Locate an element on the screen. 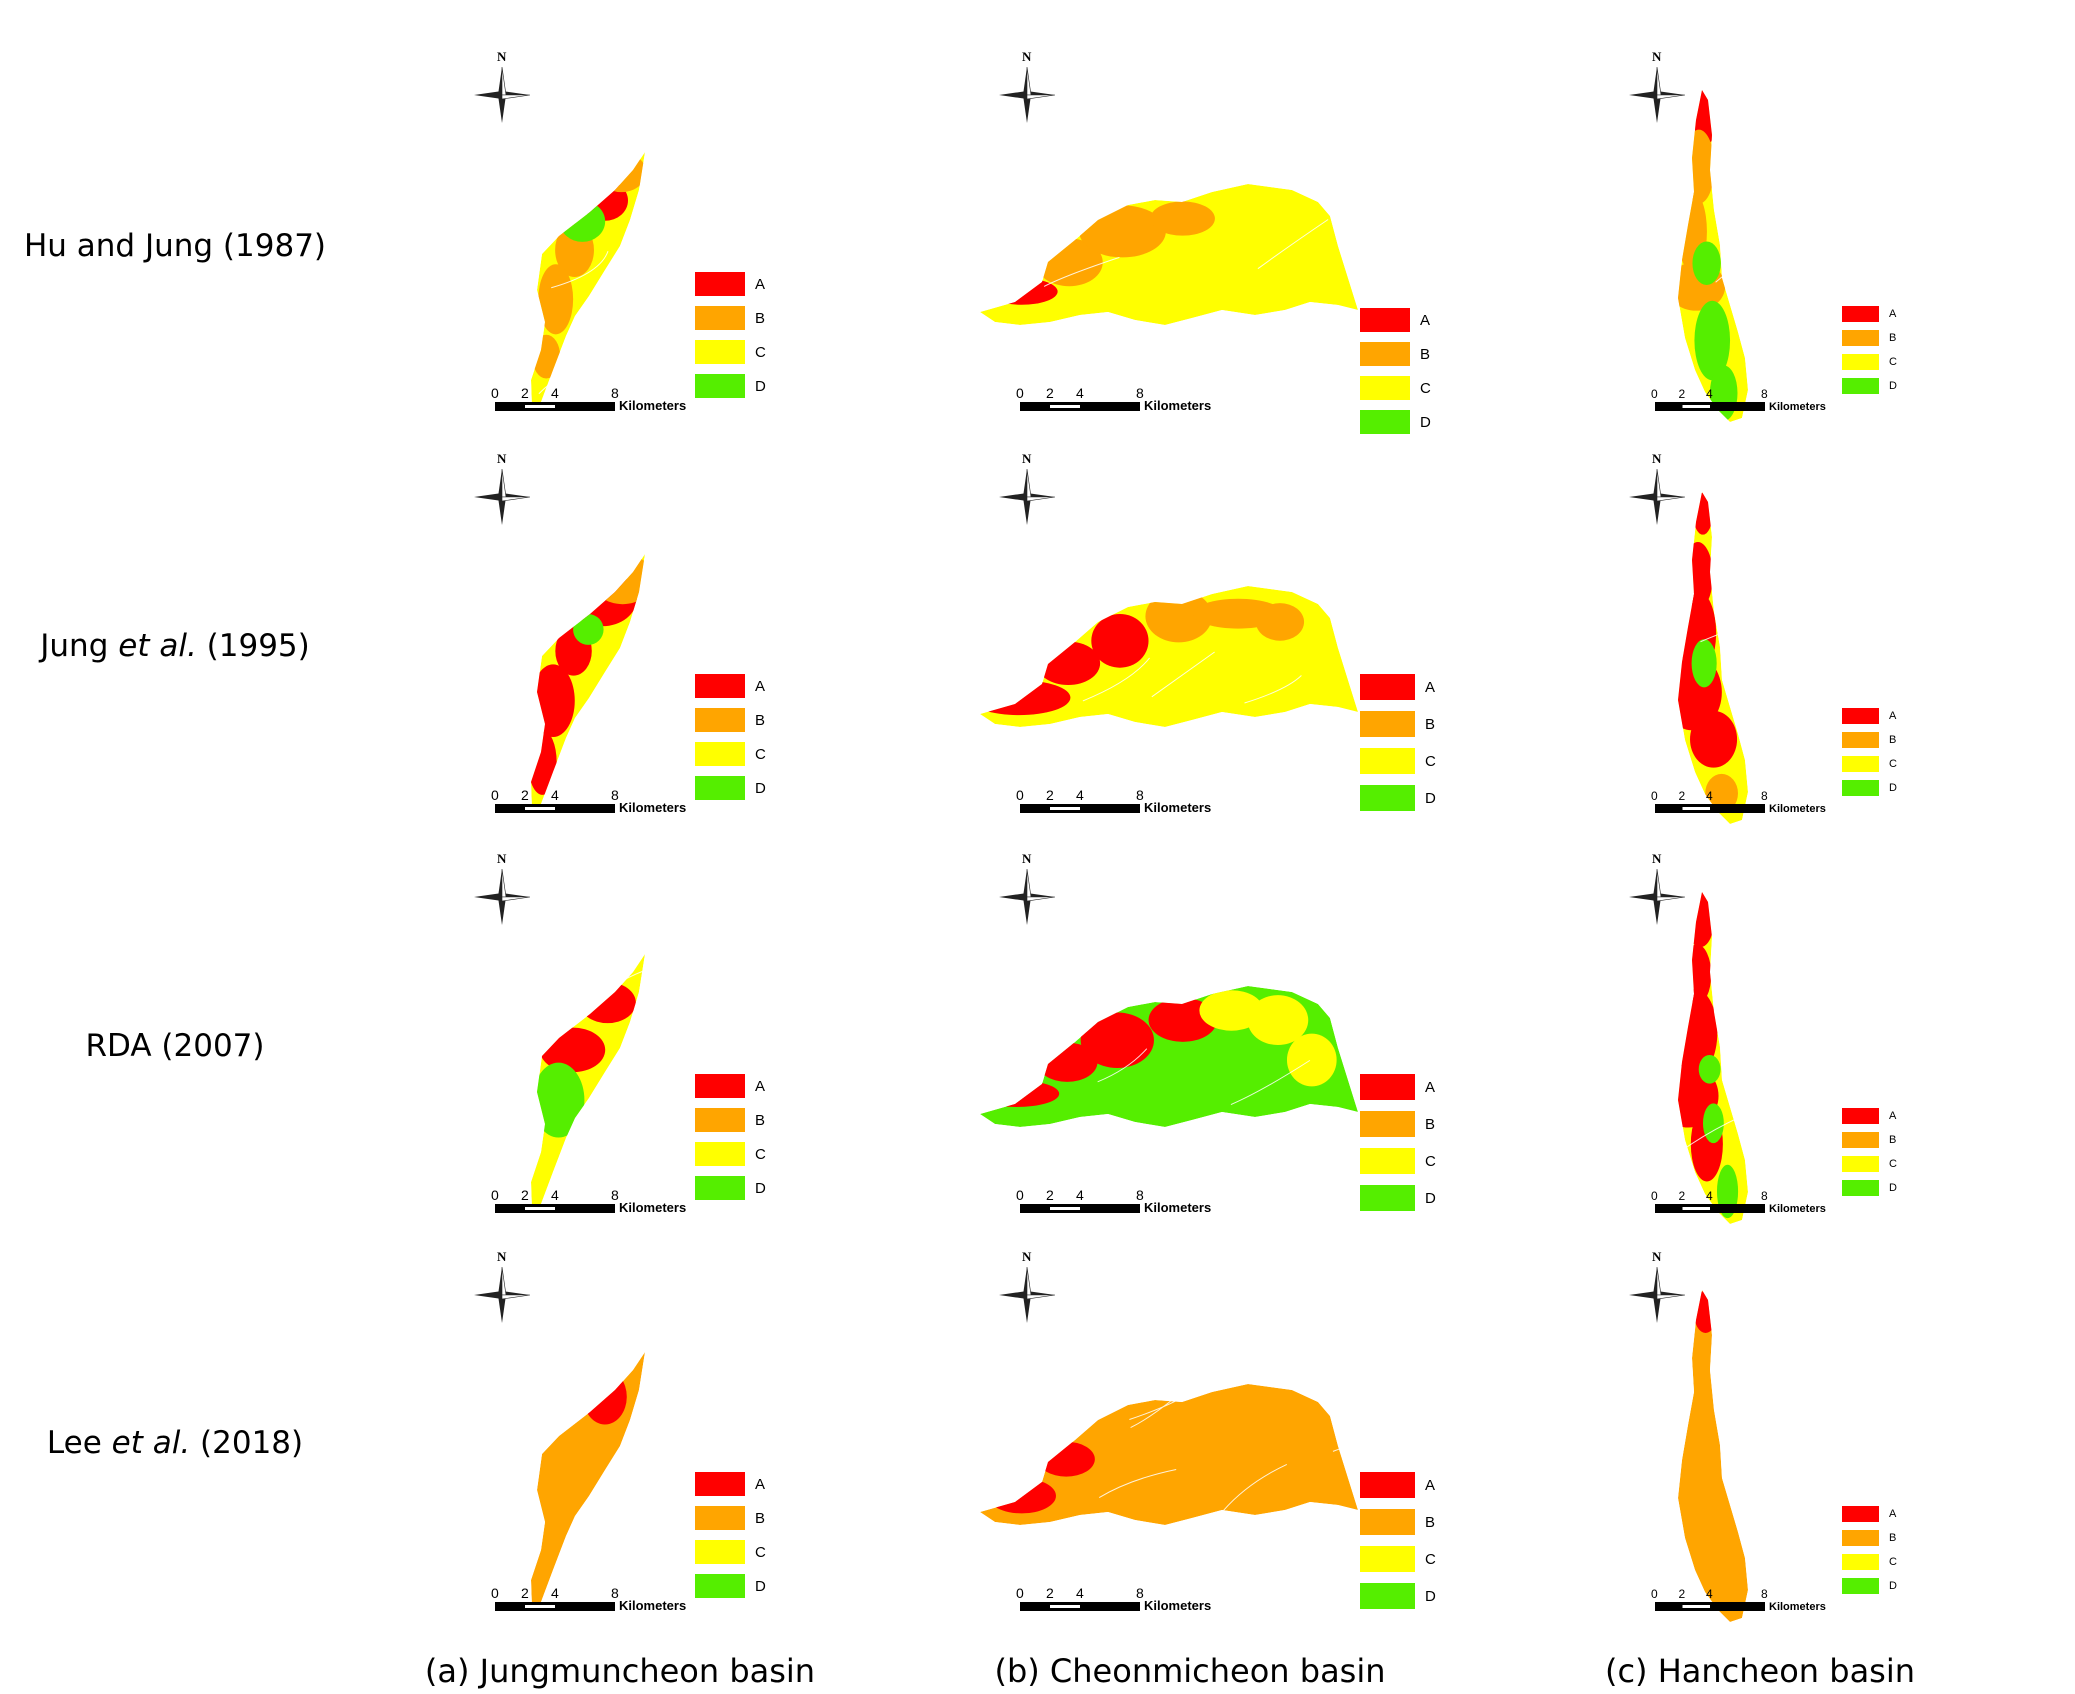 This screenshot has width=2075, height=1694. column-caption: (a) Jungmuncheon basin is located at coordinates (620, 1671).